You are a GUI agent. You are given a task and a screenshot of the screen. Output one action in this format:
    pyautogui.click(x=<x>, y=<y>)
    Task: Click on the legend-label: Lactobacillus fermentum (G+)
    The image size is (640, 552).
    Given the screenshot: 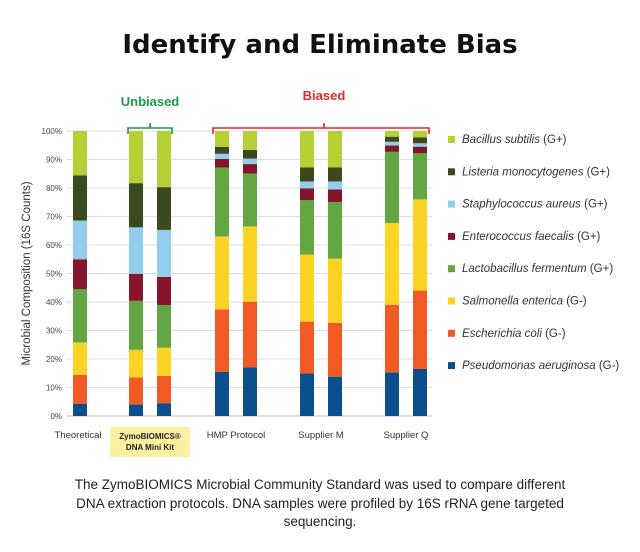 What is the action you would take?
    pyautogui.click(x=537, y=269)
    